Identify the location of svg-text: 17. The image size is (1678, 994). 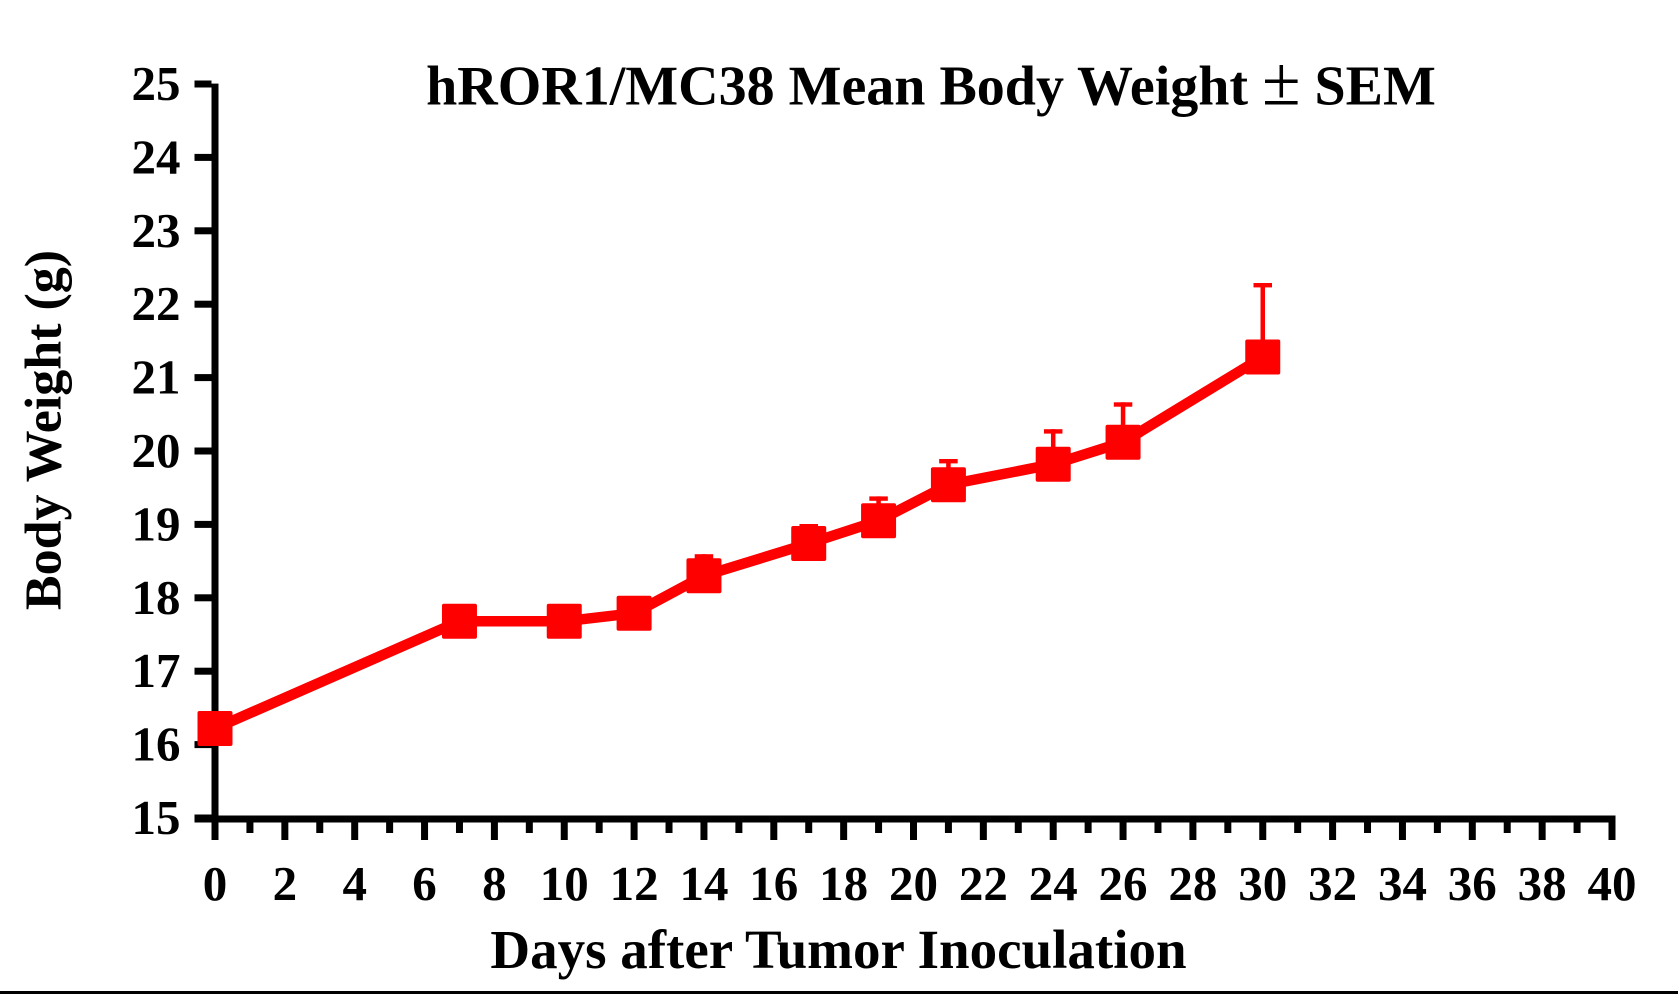
(156, 670).